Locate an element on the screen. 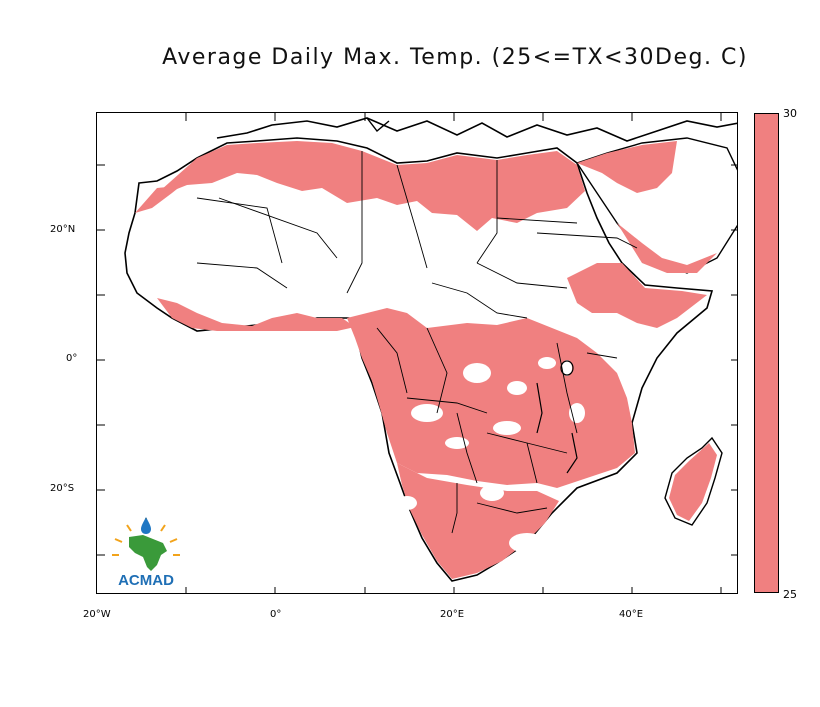  central-africa is located at coordinates (491, 398).